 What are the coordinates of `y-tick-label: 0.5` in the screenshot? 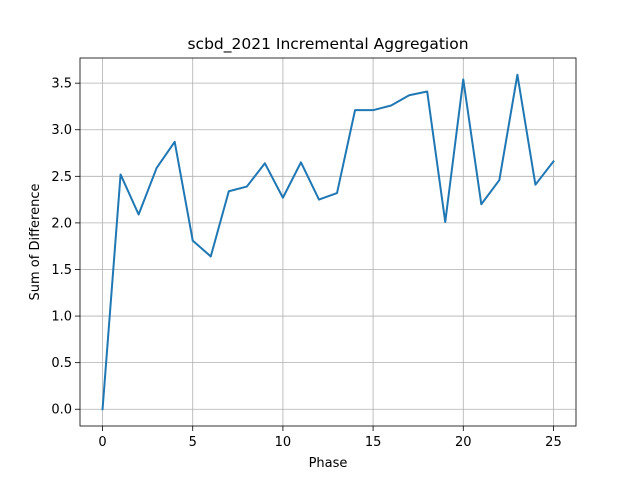 It's located at (61, 363).